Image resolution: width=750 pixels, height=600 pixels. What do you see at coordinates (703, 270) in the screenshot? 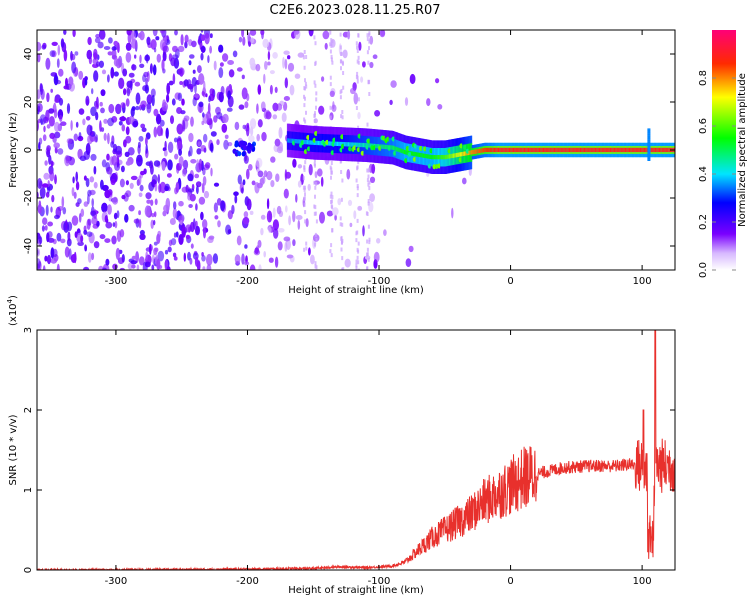
I see `colorbar-tick-label: 0.0` at bounding box center [703, 270].